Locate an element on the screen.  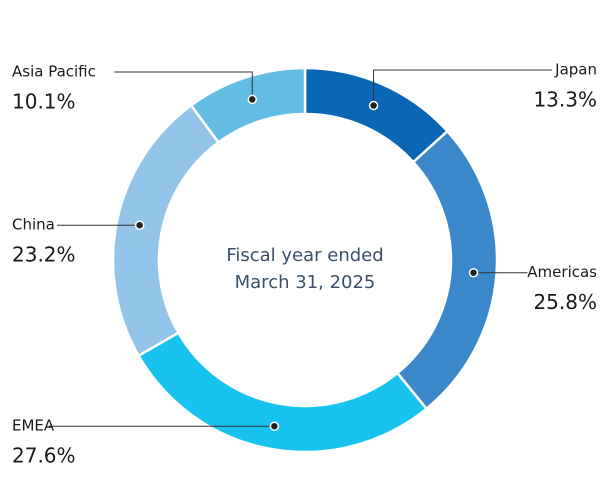
center-label: March 31, 2025 is located at coordinates (305, 282).